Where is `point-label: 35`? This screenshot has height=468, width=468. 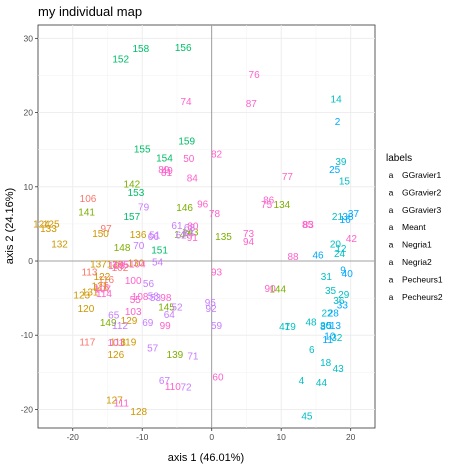
point-label: 35 is located at coordinates (331, 291).